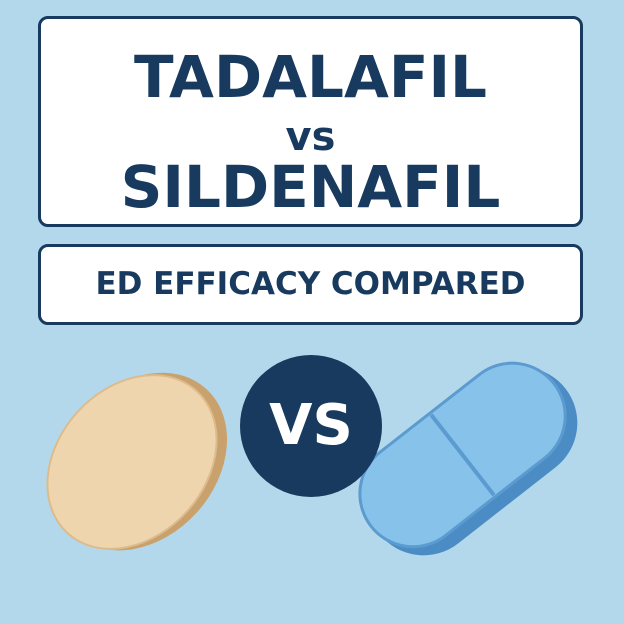  Describe the element at coordinates (310, 187) in the screenshot. I see `title-sildenafil: SILDENAFIL` at that location.